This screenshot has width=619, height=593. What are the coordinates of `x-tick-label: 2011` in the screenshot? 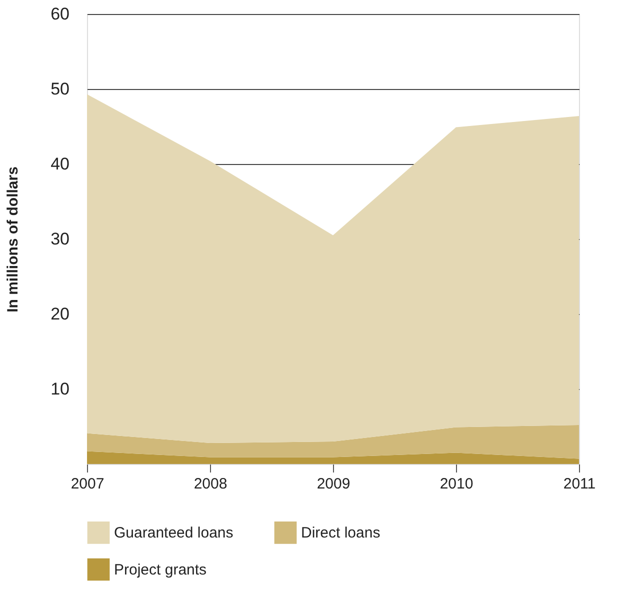 It's located at (579, 484).